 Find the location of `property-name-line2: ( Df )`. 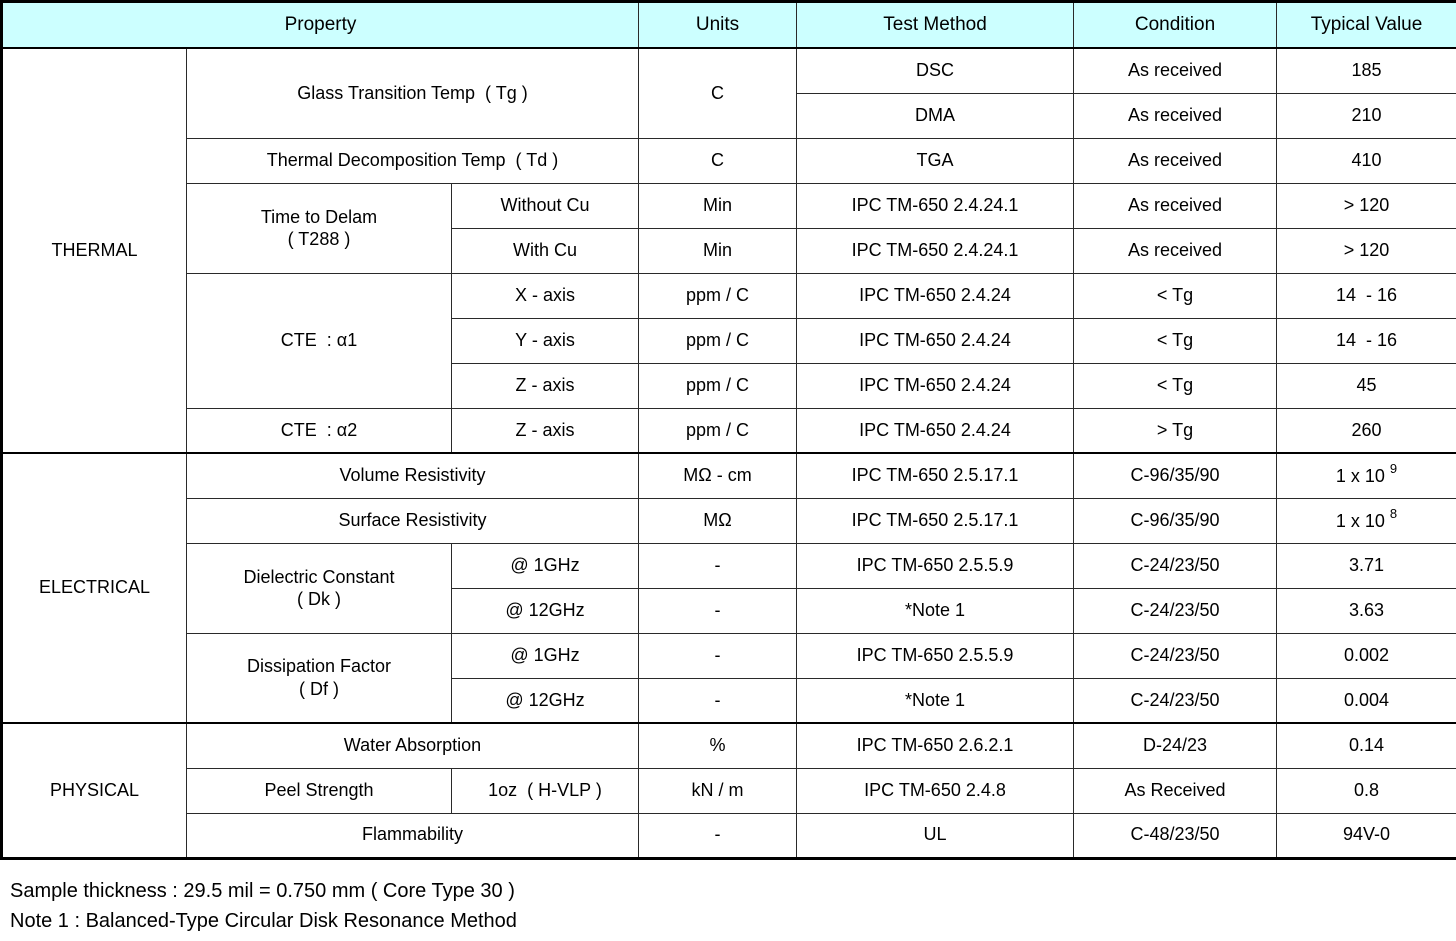

property-name-line2: ( Df ) is located at coordinates (319, 688).